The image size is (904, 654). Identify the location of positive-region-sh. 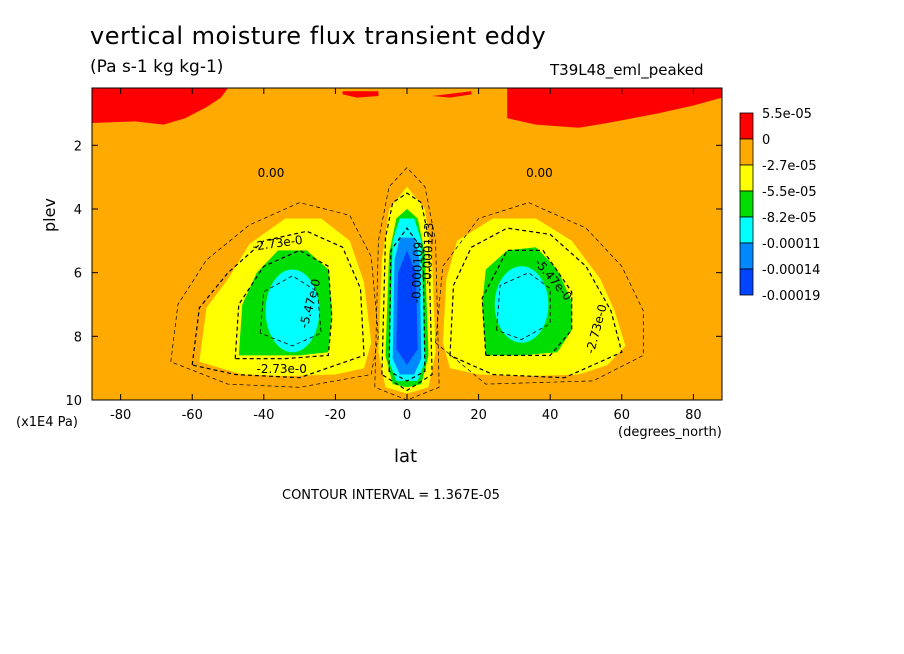
(160, 106).